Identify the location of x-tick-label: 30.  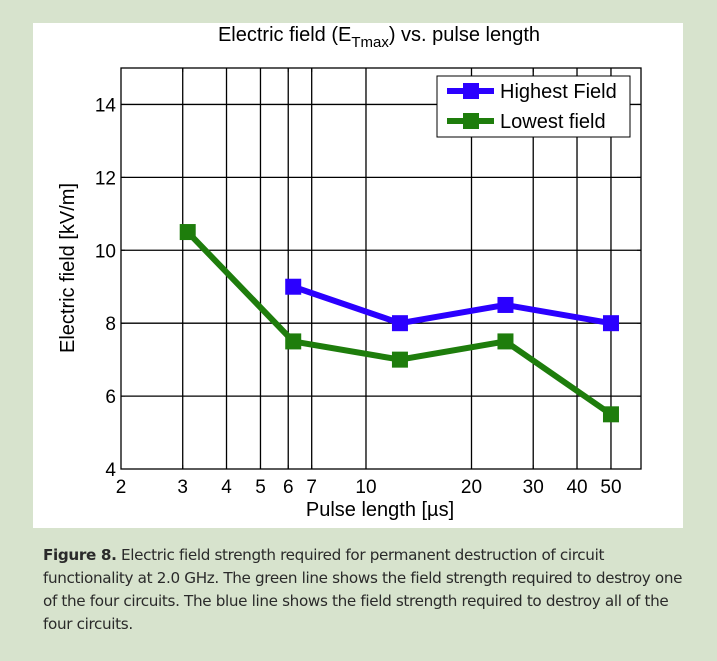
(533, 487).